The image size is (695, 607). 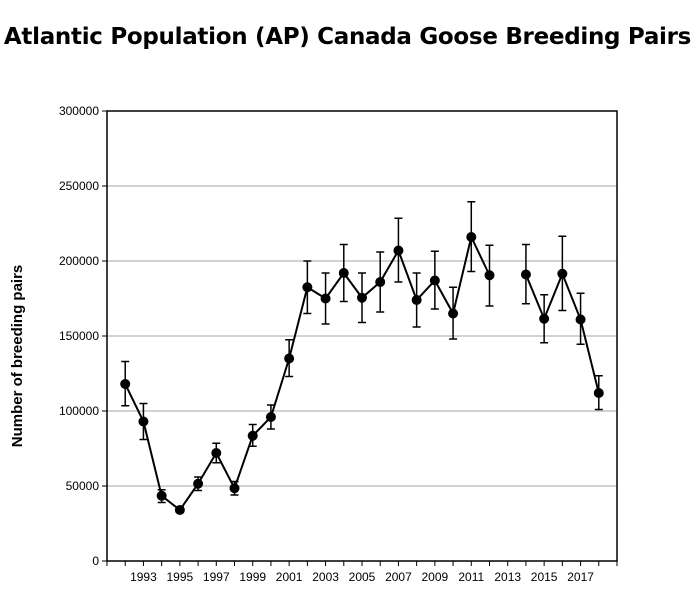 What do you see at coordinates (83, 486) in the screenshot?
I see `y-tick-label: 50000` at bounding box center [83, 486].